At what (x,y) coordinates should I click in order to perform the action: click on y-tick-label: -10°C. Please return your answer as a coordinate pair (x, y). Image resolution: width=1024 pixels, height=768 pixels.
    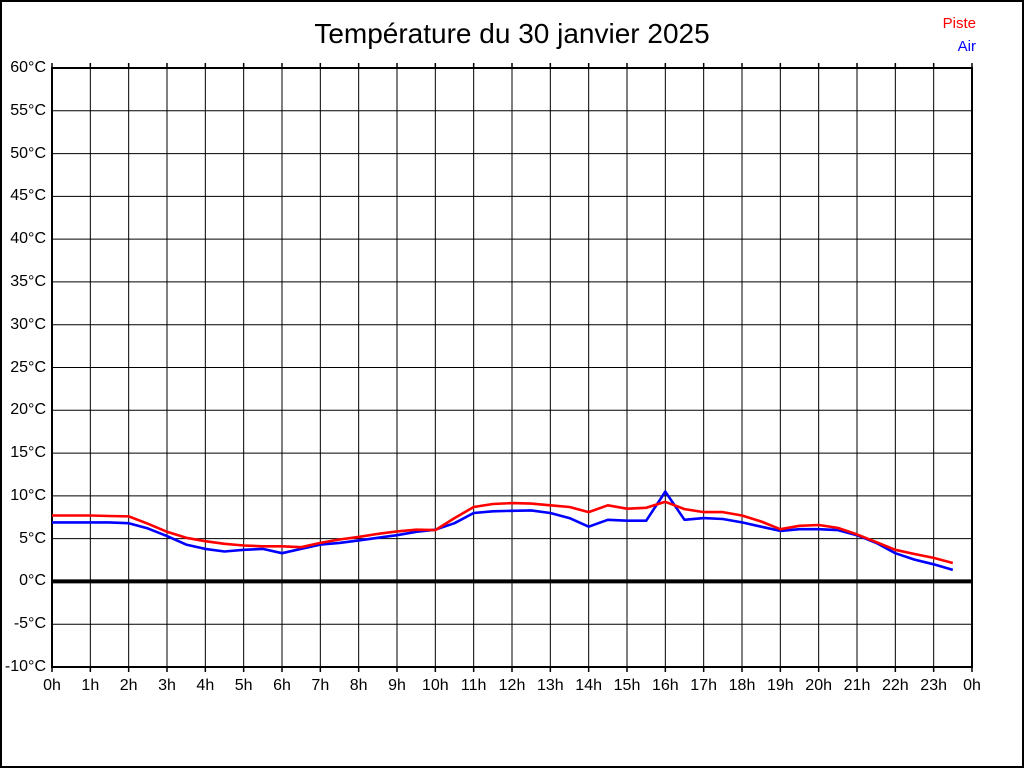
    Looking at the image, I should click on (25, 666).